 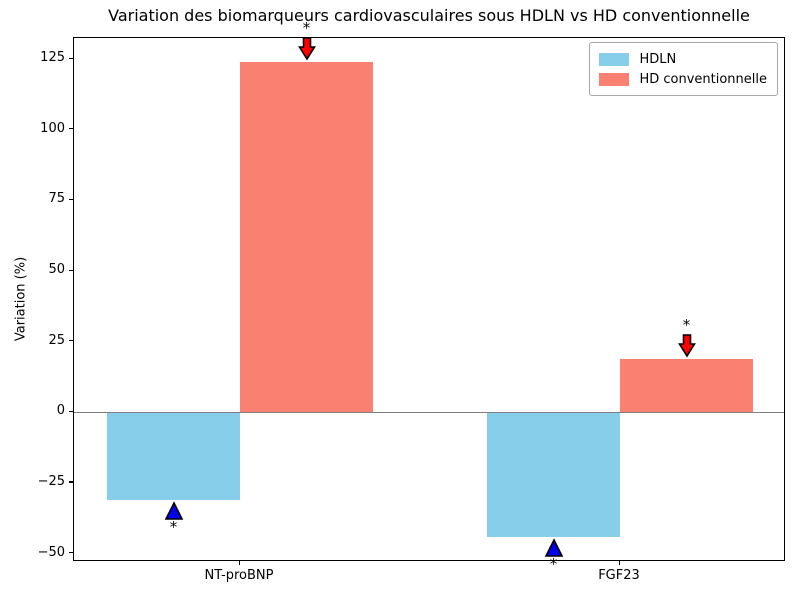 What do you see at coordinates (703, 79) in the screenshot?
I see `legend-label: HD conventionnelle` at bounding box center [703, 79].